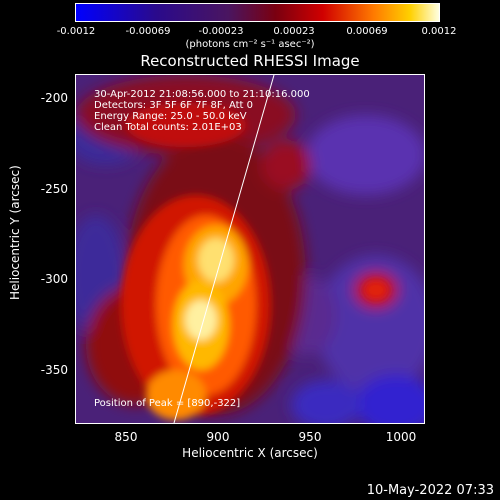 This screenshot has height=500, width=500. I want to click on y-tick-label: -350, so click(54, 370).